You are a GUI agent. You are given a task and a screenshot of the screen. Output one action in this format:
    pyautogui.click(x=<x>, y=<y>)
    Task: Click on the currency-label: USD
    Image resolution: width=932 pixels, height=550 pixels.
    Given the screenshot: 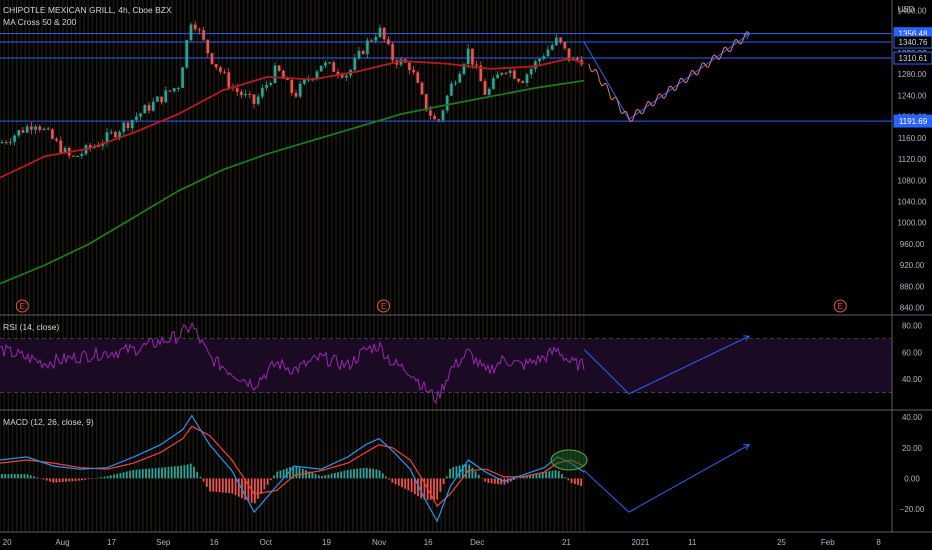 What is the action you would take?
    pyautogui.click(x=906, y=9)
    